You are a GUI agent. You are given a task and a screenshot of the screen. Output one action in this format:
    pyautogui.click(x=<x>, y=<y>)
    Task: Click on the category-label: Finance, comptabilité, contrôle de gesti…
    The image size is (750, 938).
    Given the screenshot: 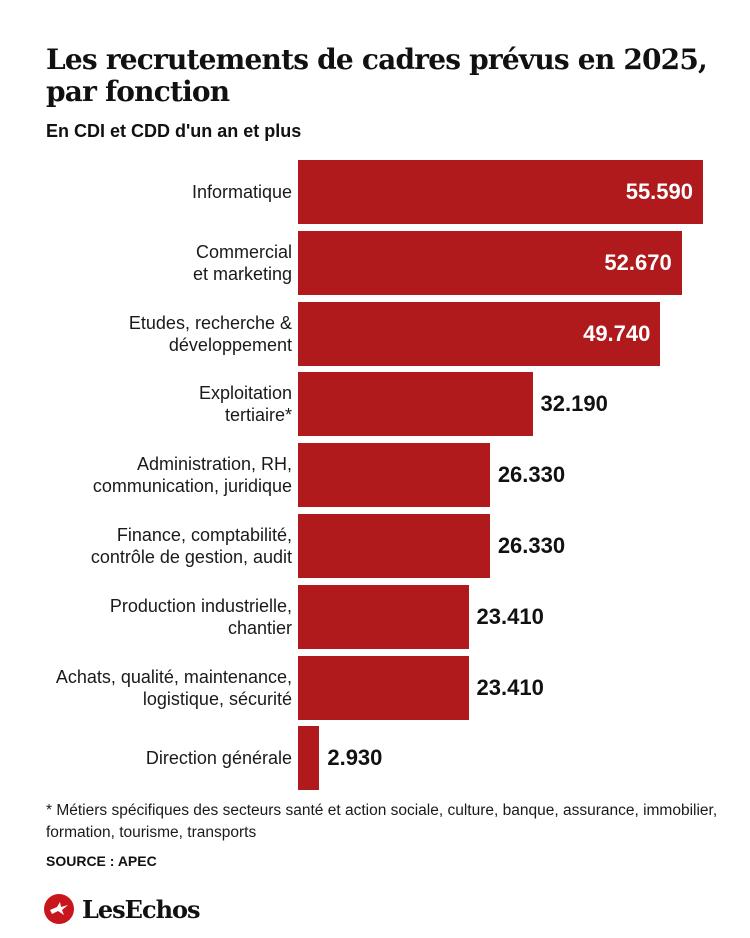 What is the action you would take?
    pyautogui.click(x=191, y=546)
    